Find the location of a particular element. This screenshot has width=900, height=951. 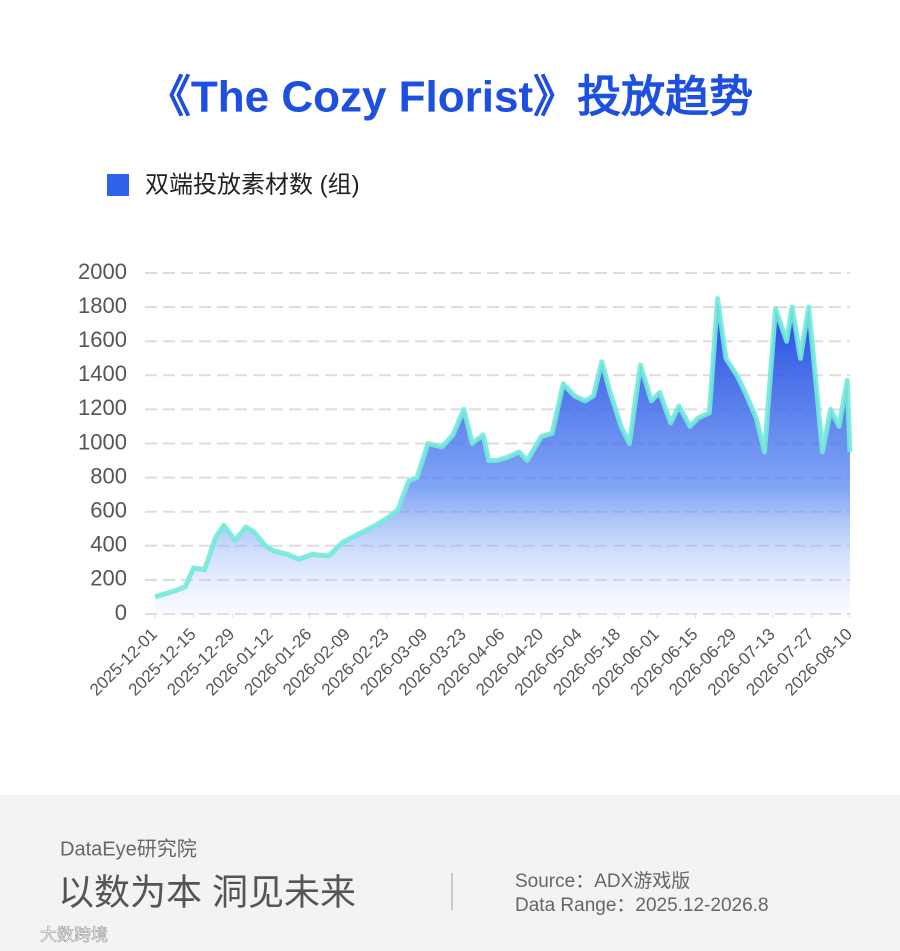

y-tick-label: 800 is located at coordinates (108, 475).